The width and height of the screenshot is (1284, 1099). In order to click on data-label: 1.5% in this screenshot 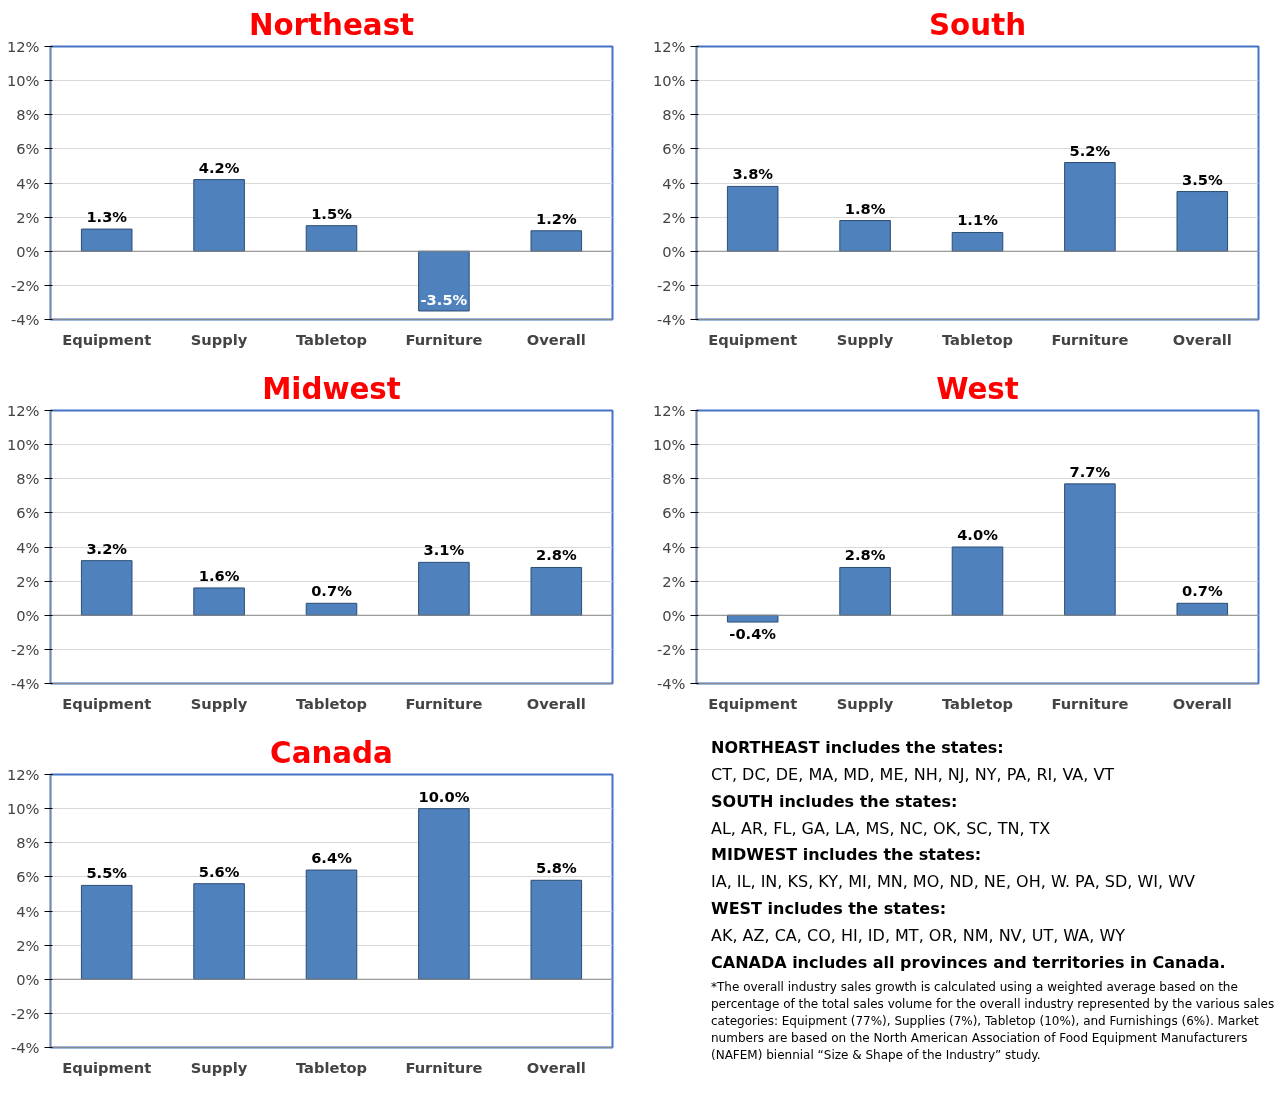, I will do `click(332, 213)`.